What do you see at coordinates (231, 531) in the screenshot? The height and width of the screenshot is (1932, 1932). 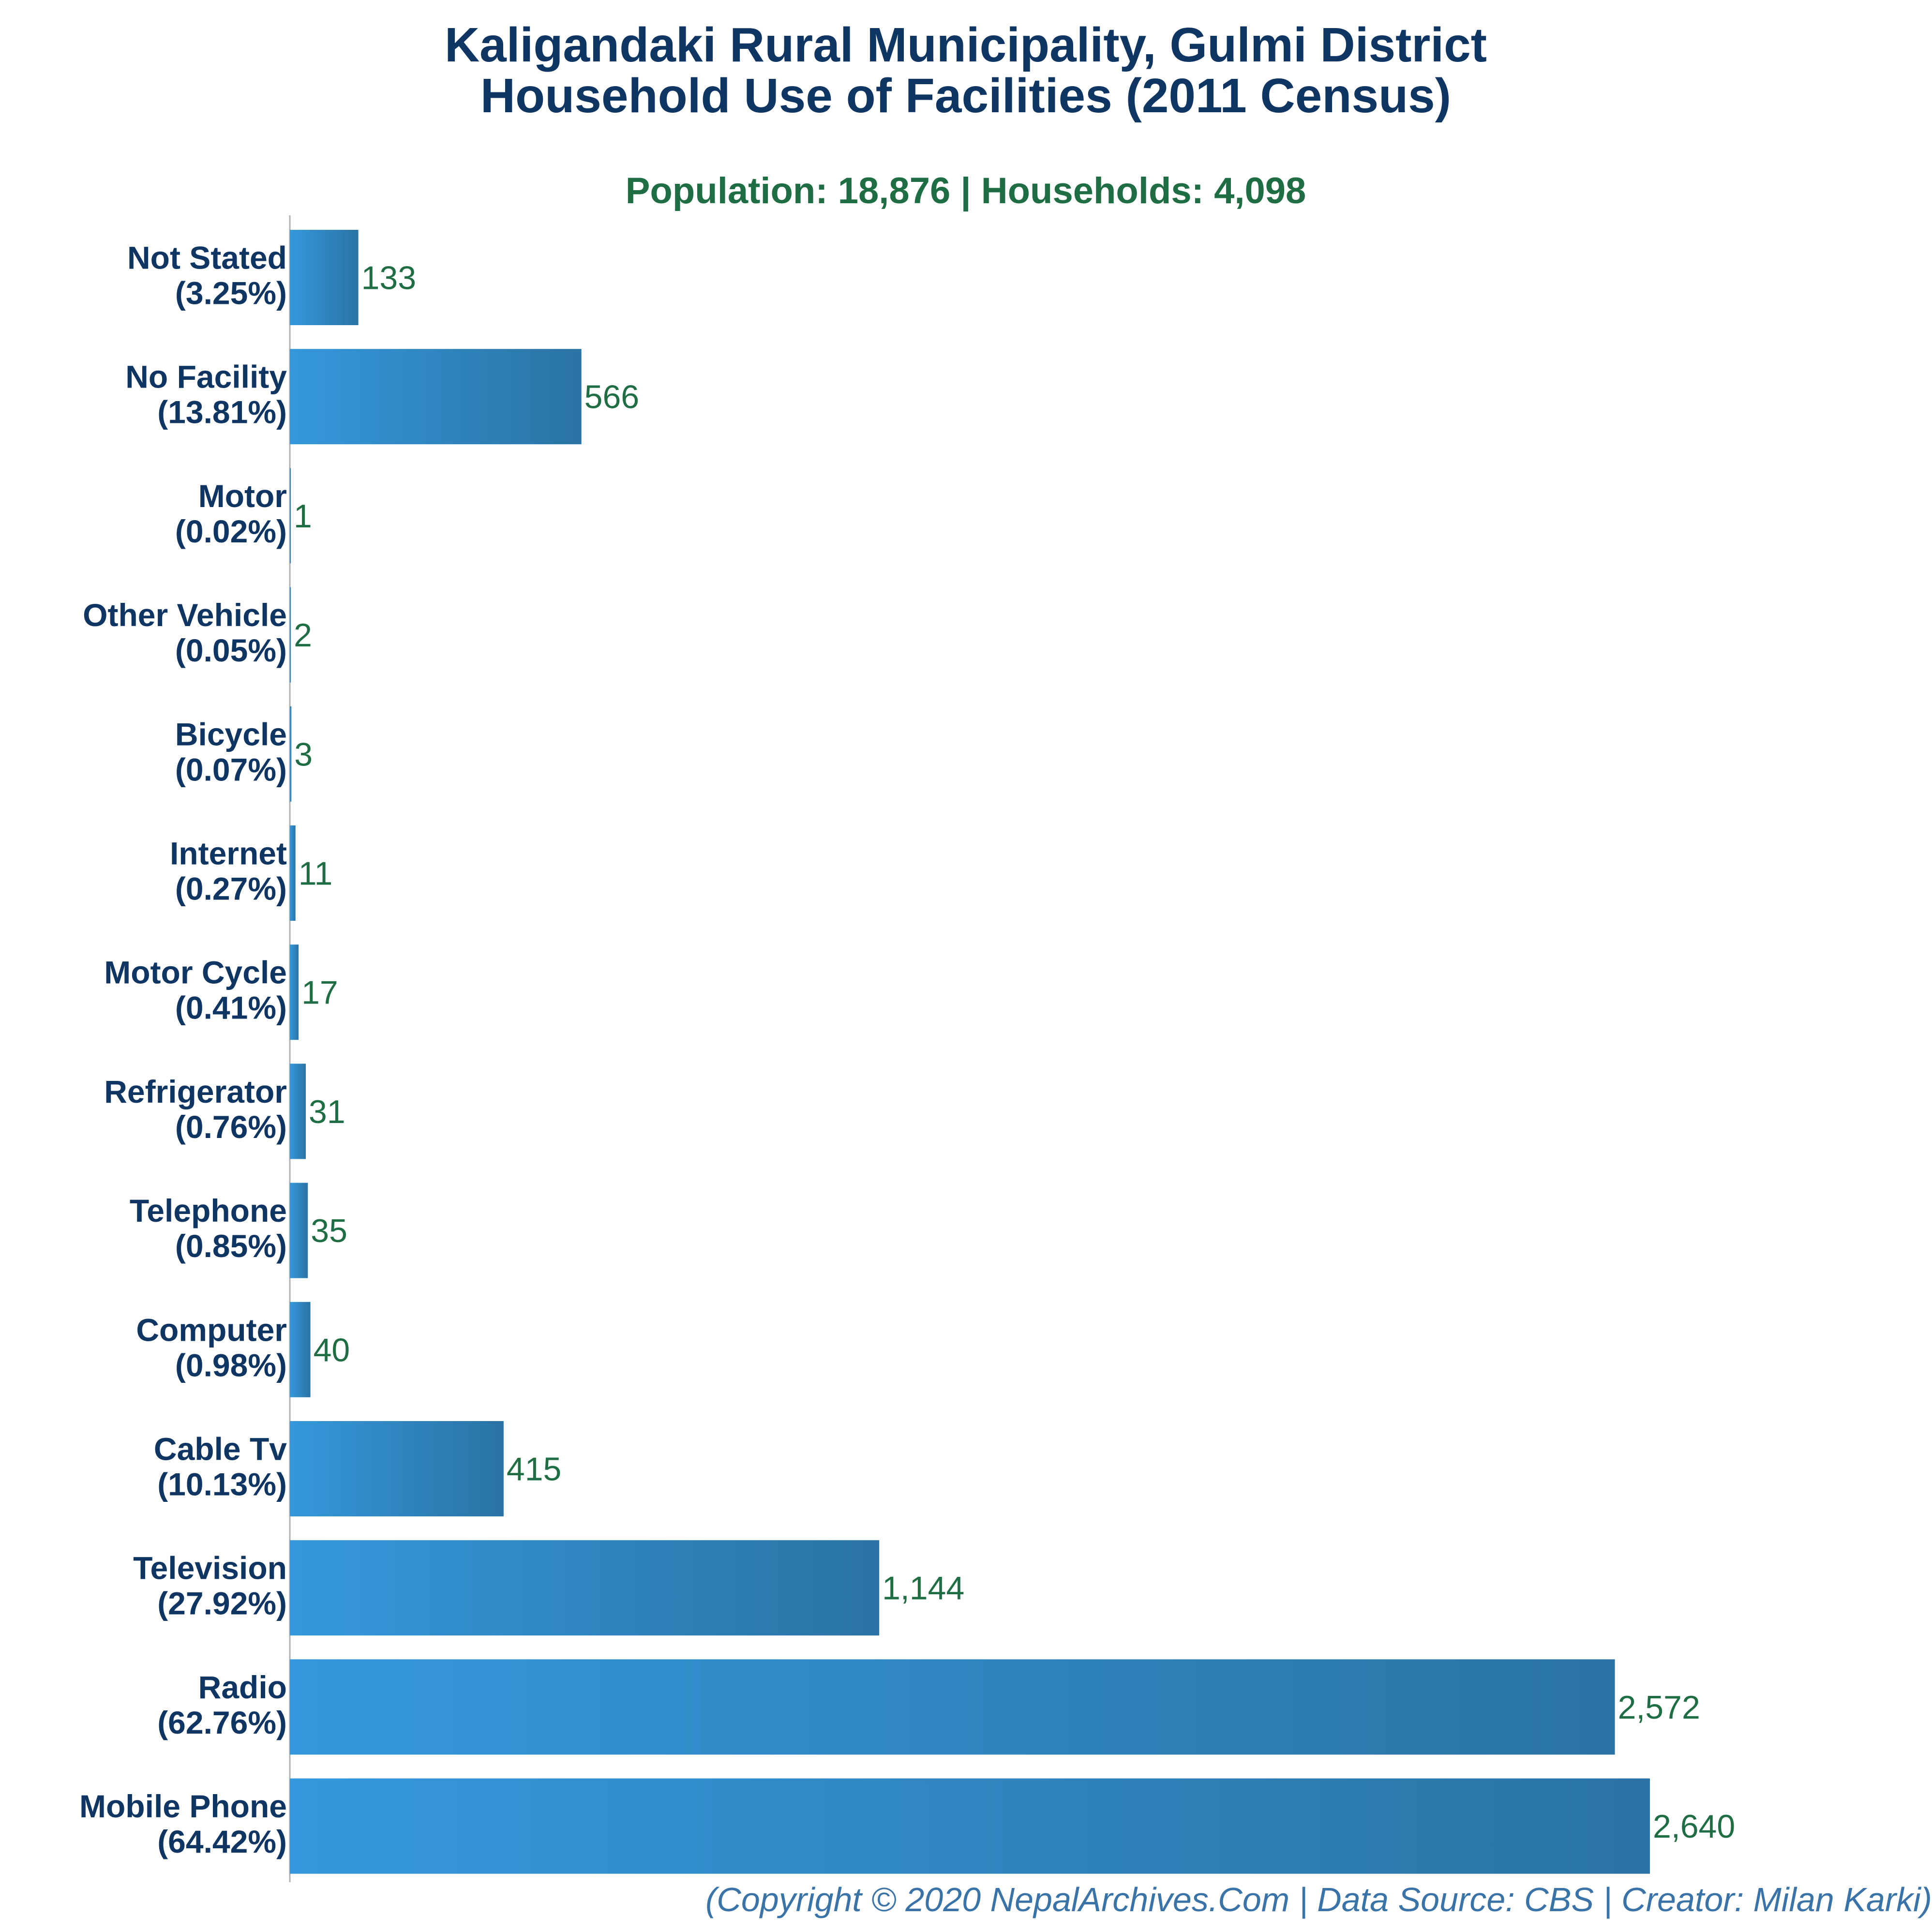 I see `category-percent: (0.02%)` at bounding box center [231, 531].